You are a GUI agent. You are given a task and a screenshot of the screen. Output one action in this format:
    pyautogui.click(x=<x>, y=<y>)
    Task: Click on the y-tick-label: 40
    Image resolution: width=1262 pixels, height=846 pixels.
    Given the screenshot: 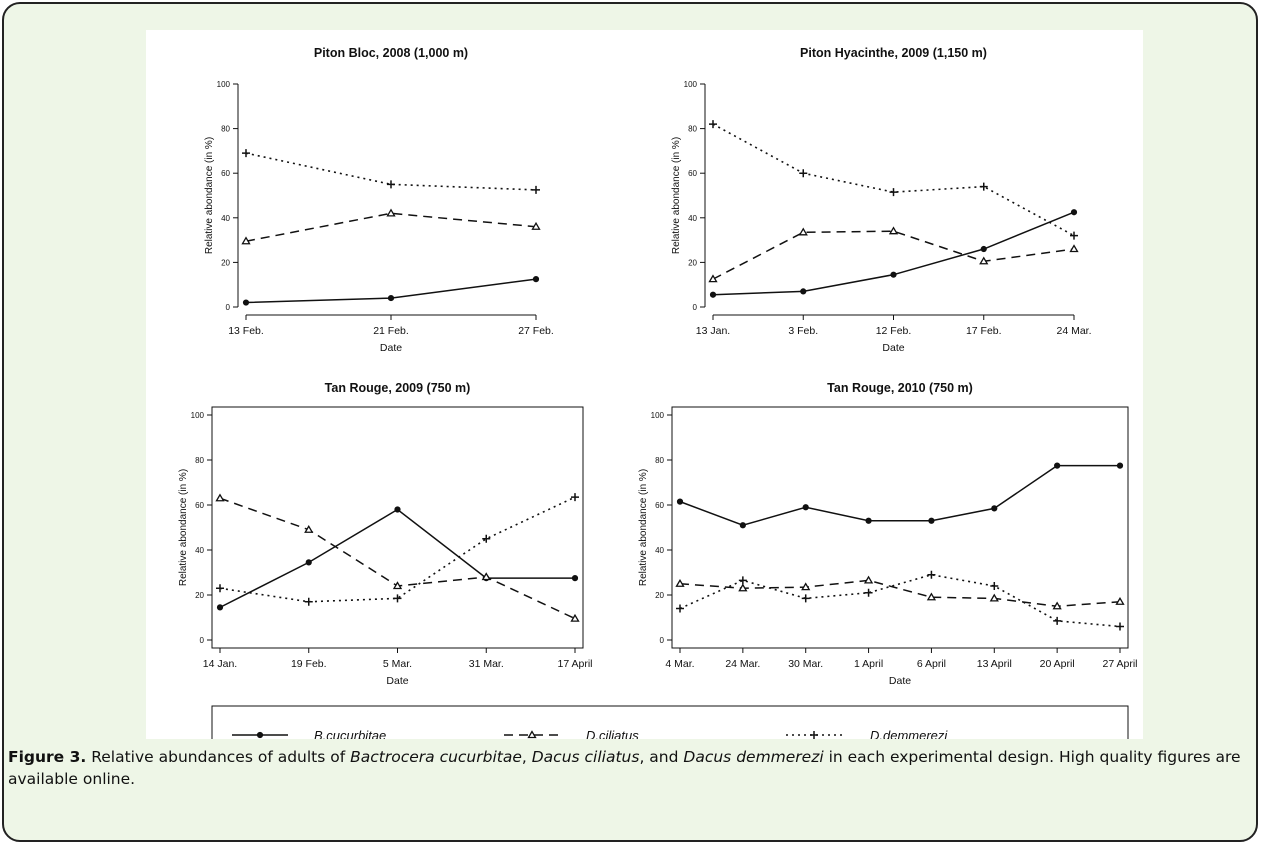 What is the action you would take?
    pyautogui.click(x=659, y=550)
    